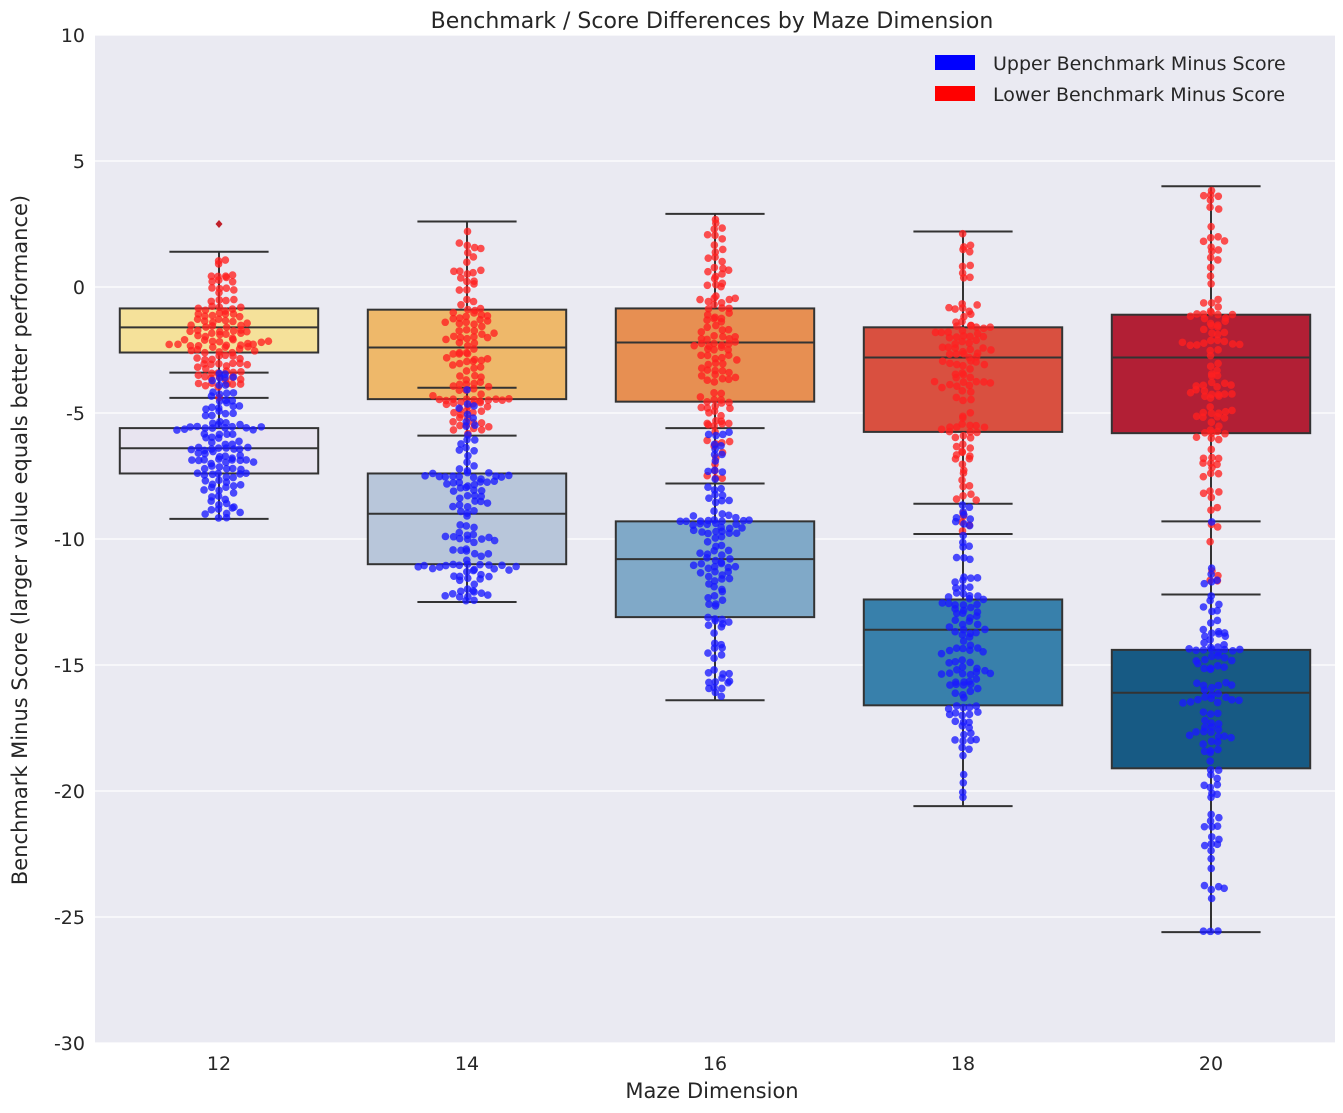 This screenshot has width=1343, height=1113. What do you see at coordinates (69, 792) in the screenshot?
I see `y-tick-label: -20` at bounding box center [69, 792].